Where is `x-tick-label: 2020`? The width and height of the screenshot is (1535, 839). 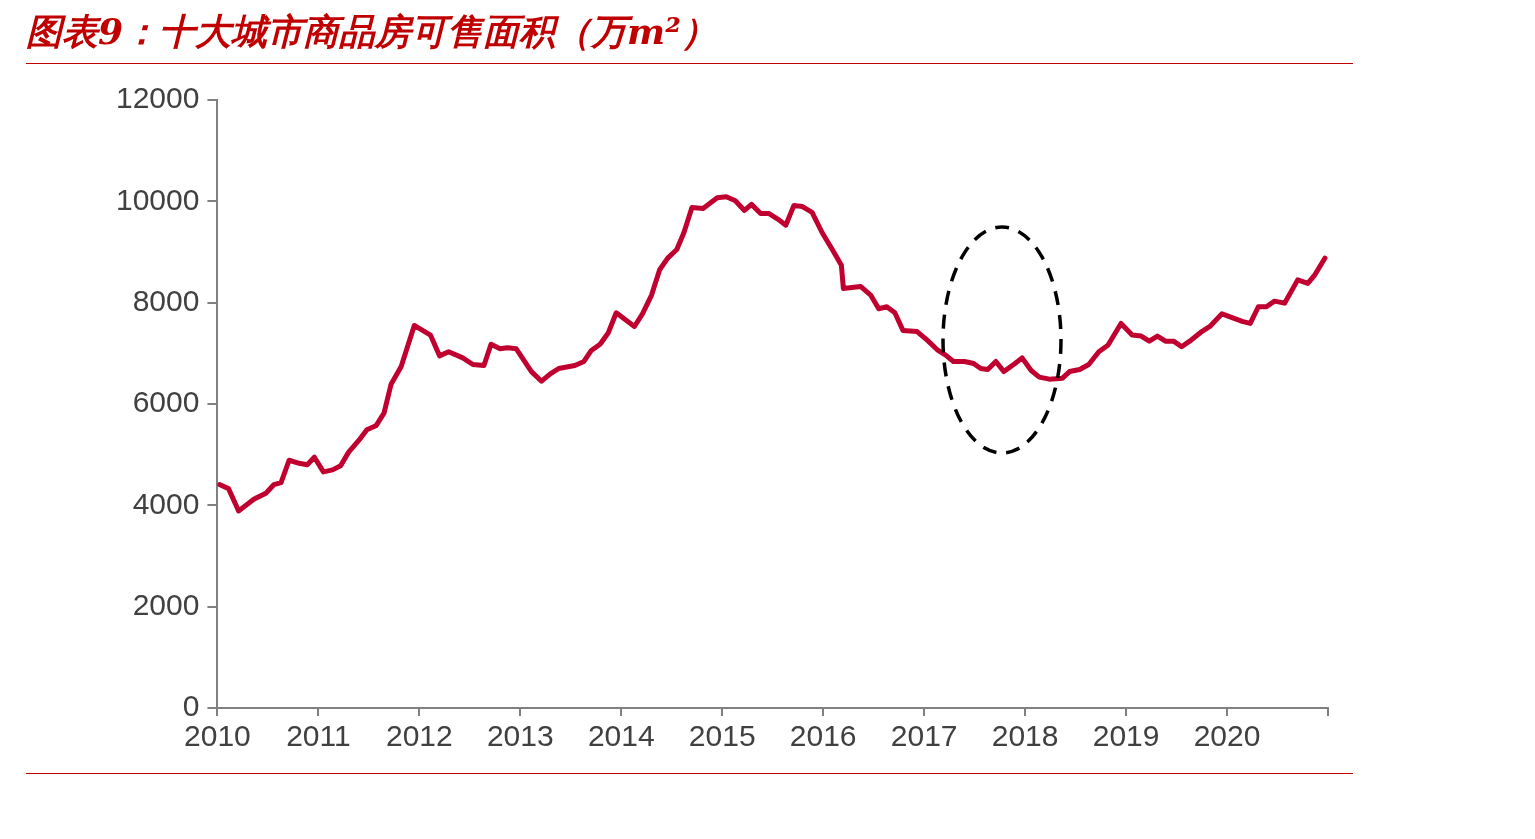
x-tick-label: 2020 is located at coordinates (1227, 736).